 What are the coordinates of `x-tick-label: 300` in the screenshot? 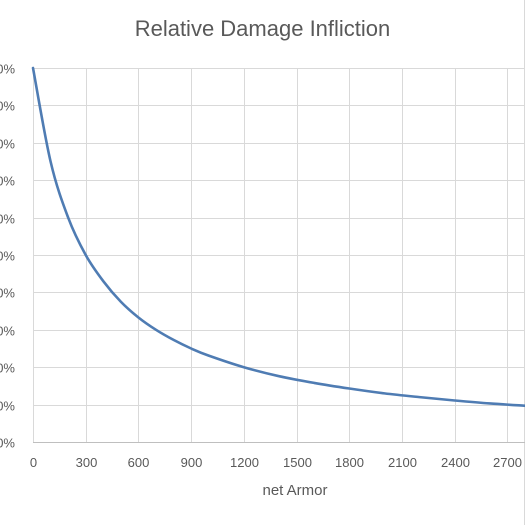 It's located at (87, 462).